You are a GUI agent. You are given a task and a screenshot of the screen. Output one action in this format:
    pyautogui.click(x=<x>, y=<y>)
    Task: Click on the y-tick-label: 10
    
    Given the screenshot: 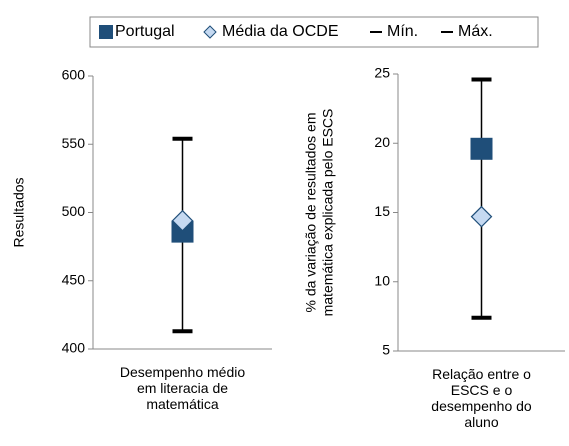 What is the action you would take?
    pyautogui.click(x=382, y=280)
    